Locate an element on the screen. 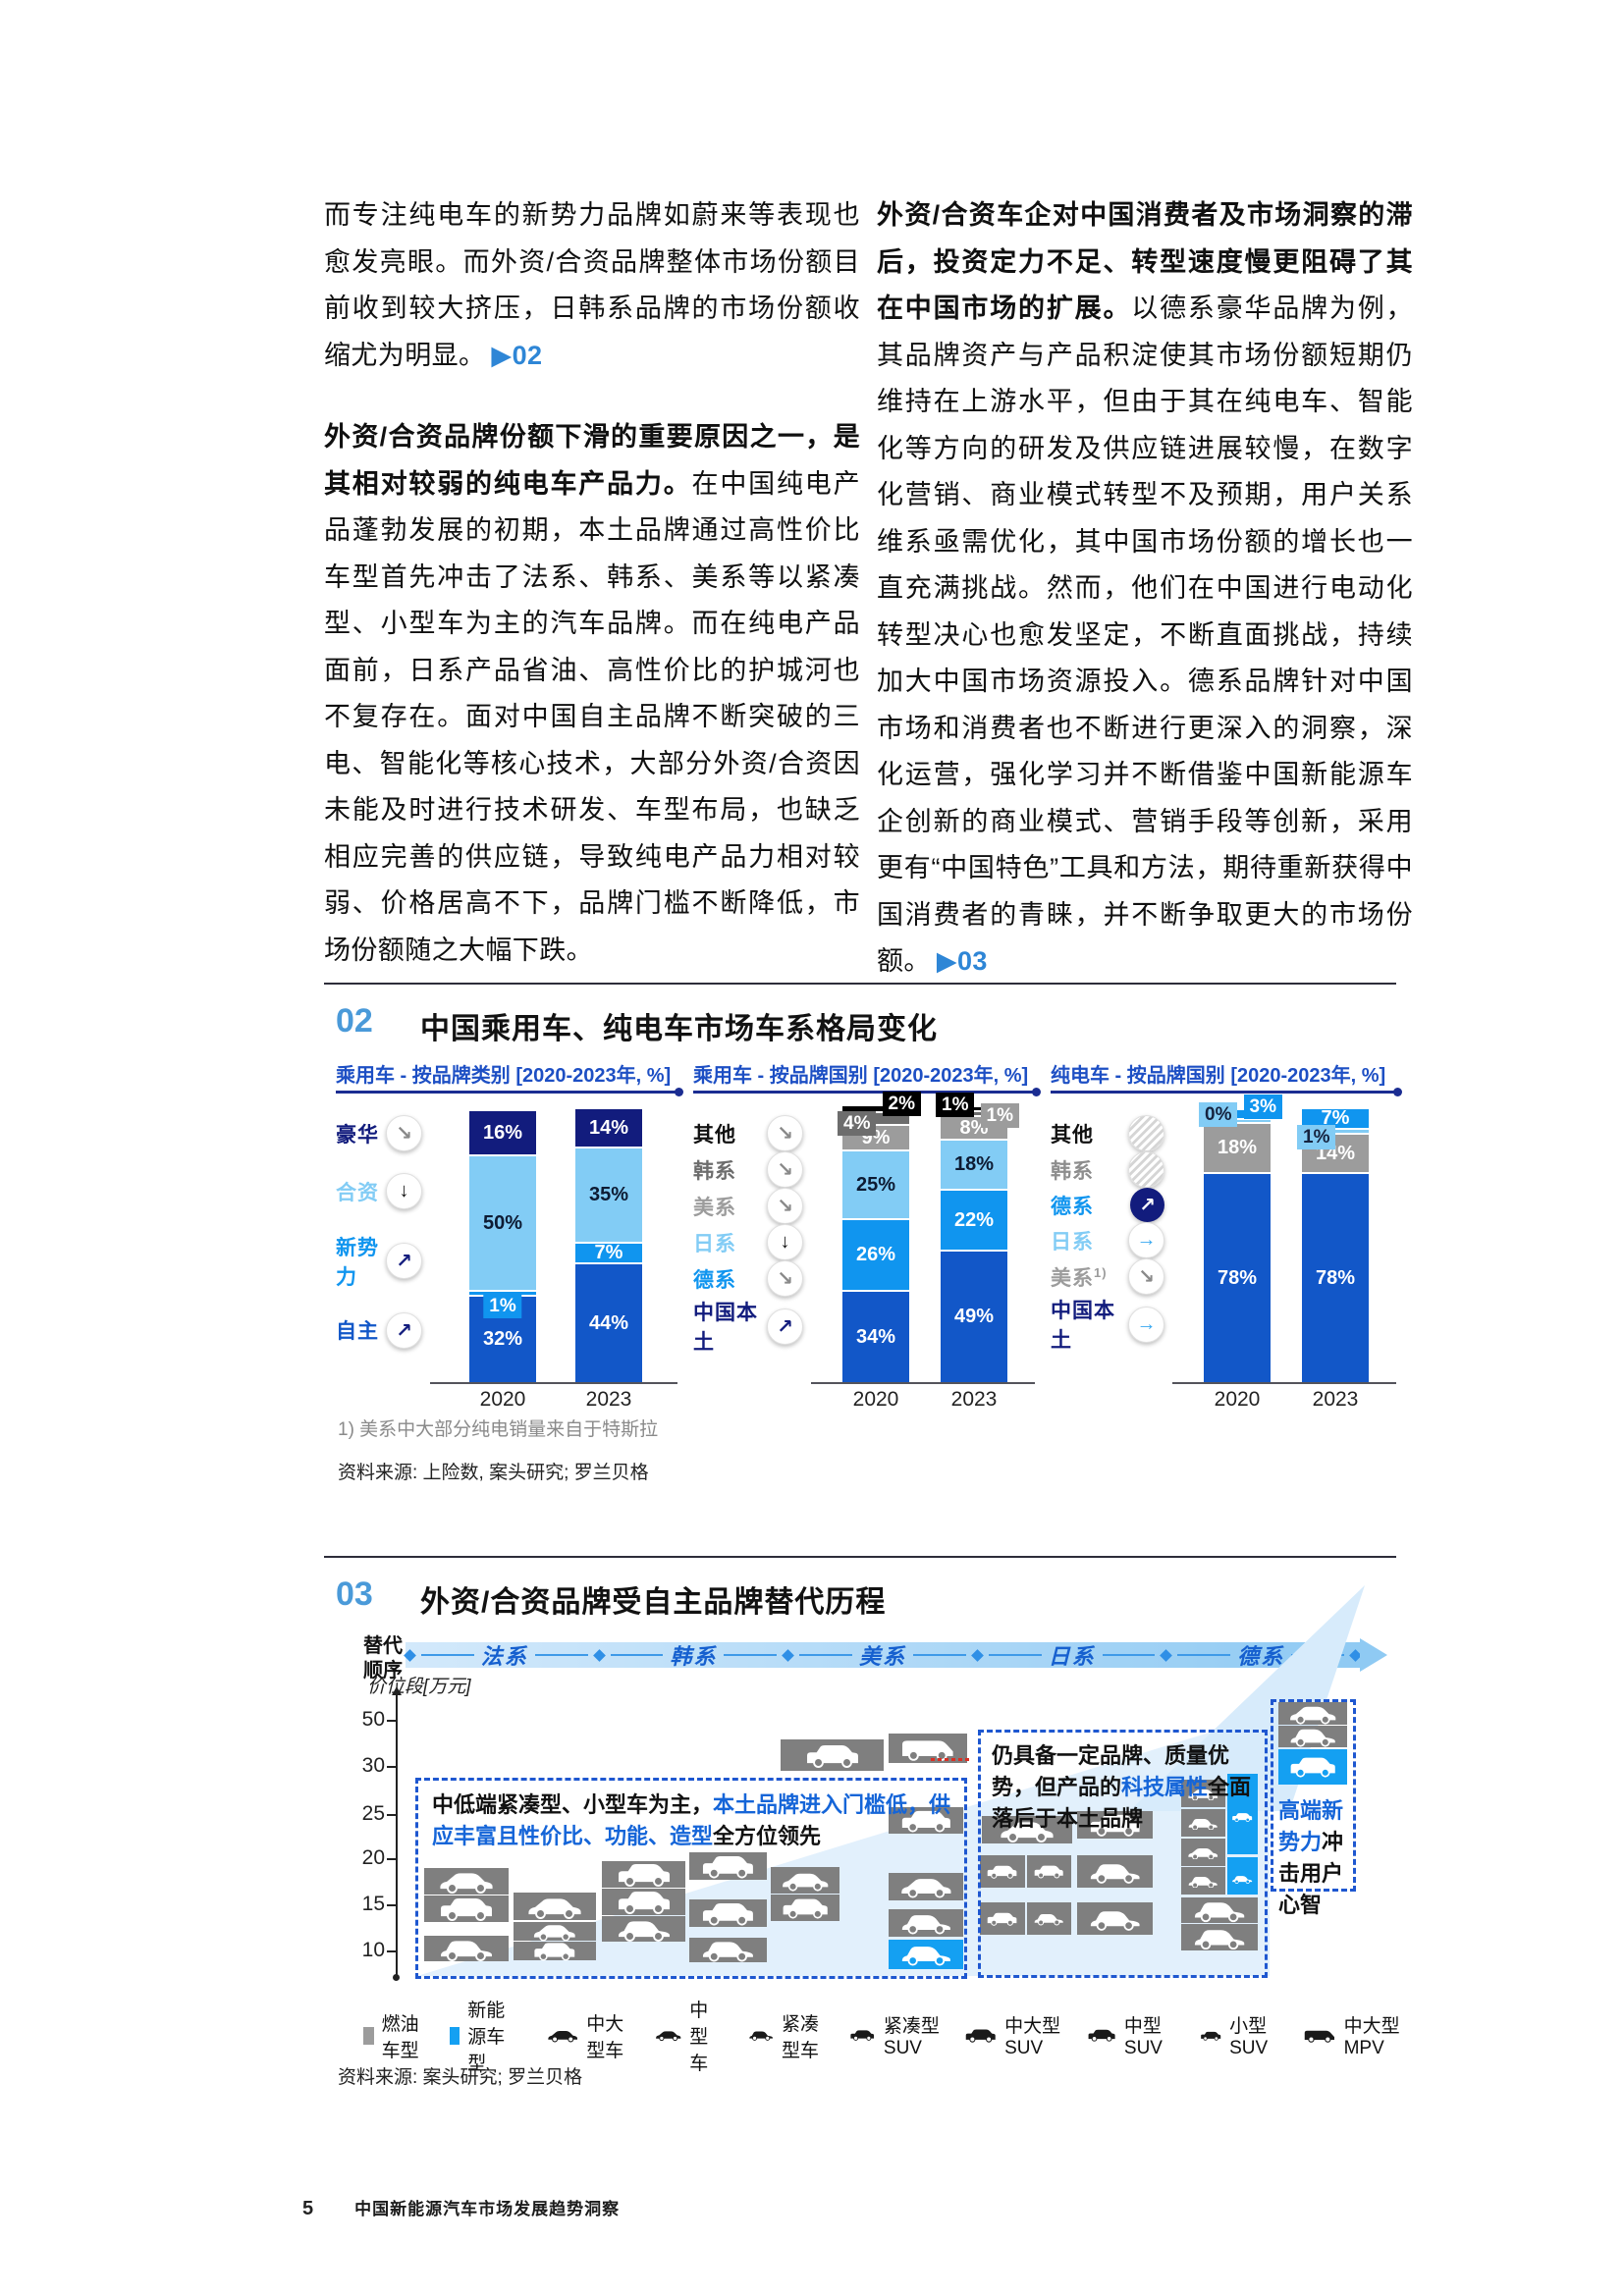 Image resolution: width=1624 pixels, height=2296 pixels. bar-value-chip: 4% is located at coordinates (857, 1123).